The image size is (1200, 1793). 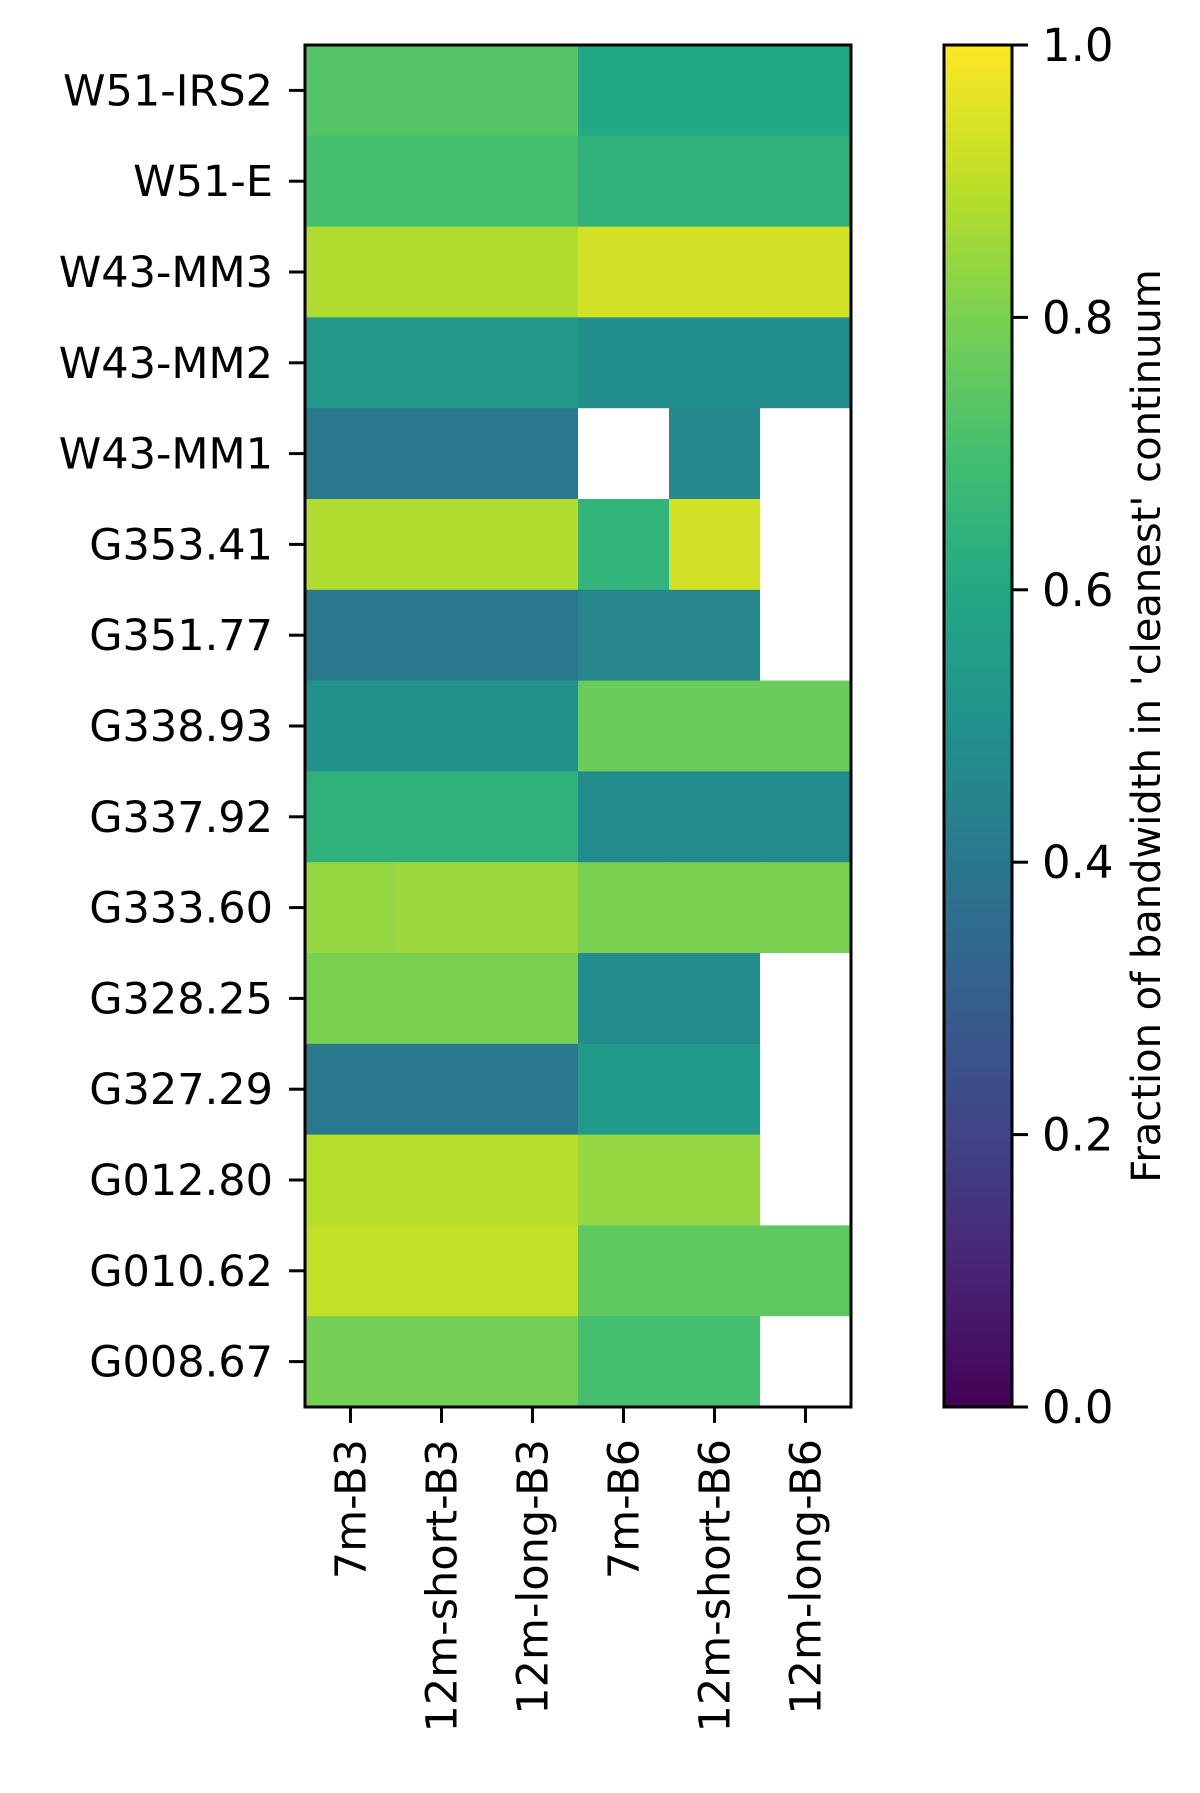 What do you see at coordinates (168, 91) in the screenshot?
I see `y-tick-label: W51-IRS2` at bounding box center [168, 91].